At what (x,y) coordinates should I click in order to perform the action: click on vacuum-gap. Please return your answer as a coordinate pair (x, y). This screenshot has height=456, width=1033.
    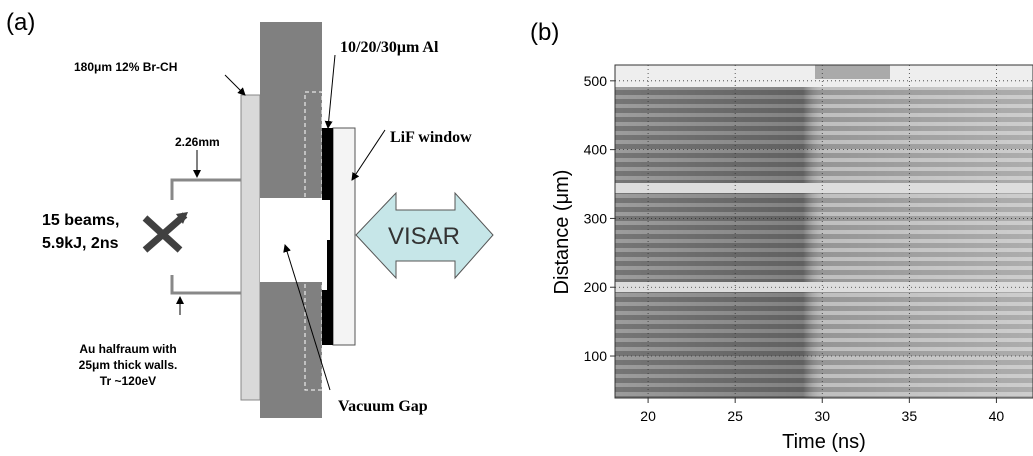
    Looking at the image, I should click on (296, 240).